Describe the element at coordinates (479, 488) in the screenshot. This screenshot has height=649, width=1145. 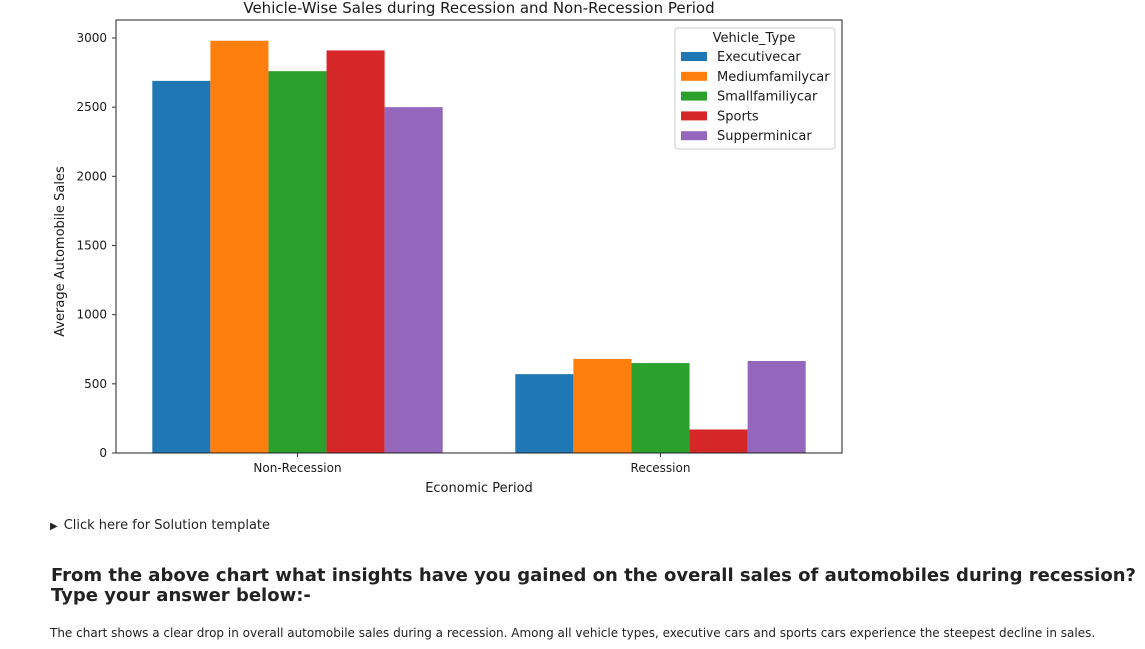
I see `x-axis-label: Economic Period` at that location.